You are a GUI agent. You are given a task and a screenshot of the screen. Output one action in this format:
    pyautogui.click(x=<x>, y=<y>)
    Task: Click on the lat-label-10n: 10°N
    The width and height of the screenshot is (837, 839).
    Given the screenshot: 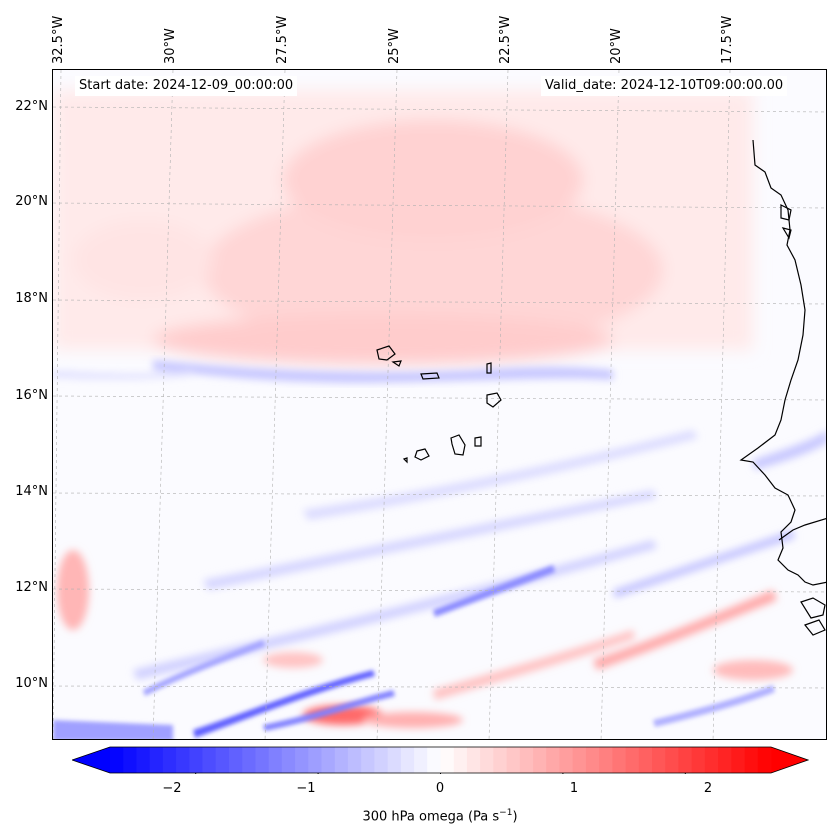 What is the action you would take?
    pyautogui.click(x=31, y=683)
    